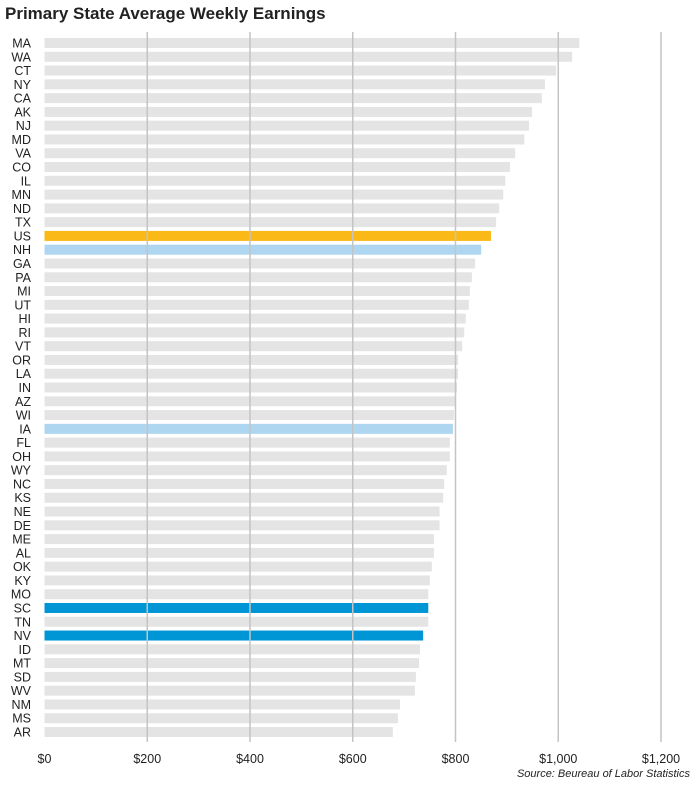 This screenshot has width=696, height=786. Describe the element at coordinates (280, 153) in the screenshot. I see `bar-va` at that location.